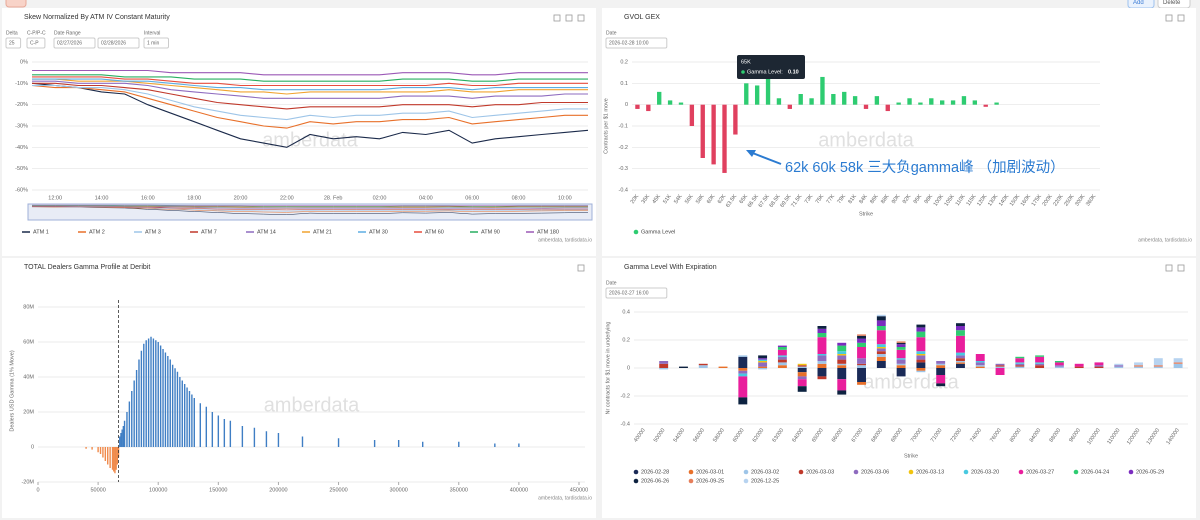 Image resolution: width=1200 pixels, height=520 pixels. Describe the element at coordinates (765, 472) in the screenshot. I see `legend-label: 2026-03-02` at that location.